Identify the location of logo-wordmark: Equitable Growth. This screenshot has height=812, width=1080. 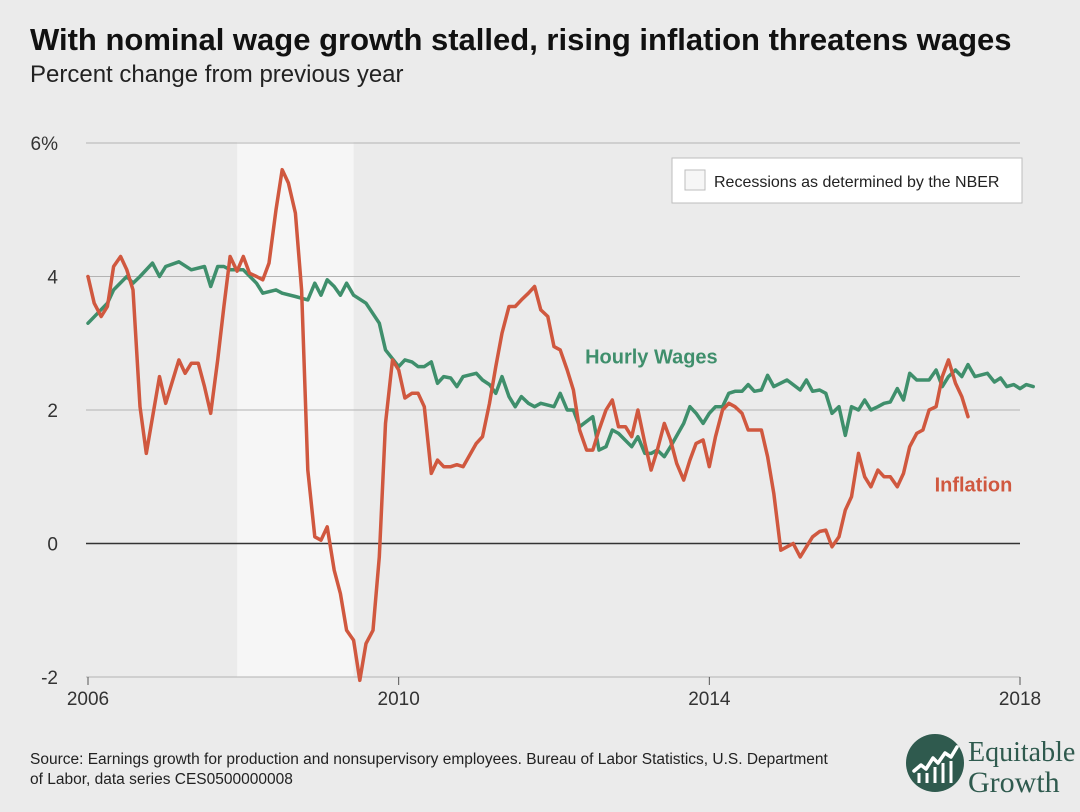
(1021, 768).